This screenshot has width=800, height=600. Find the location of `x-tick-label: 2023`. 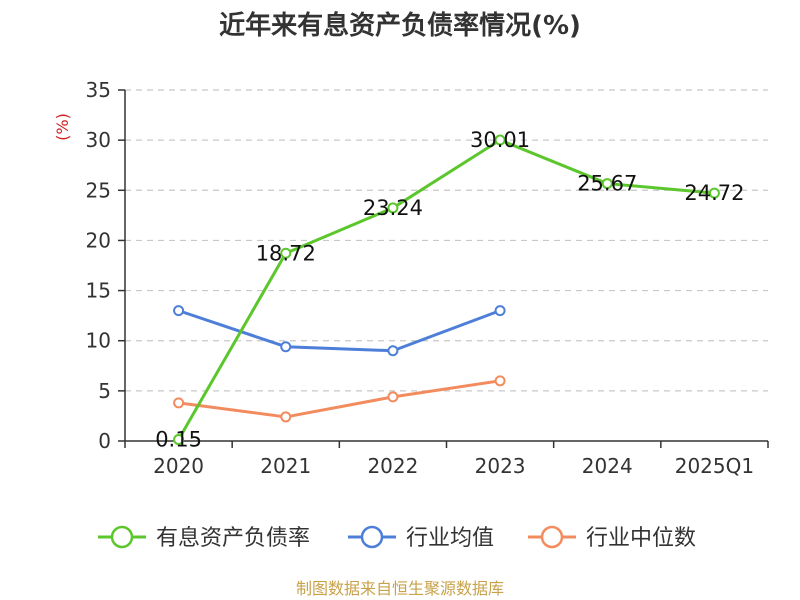

x-tick-label: 2023 is located at coordinates (500, 466).